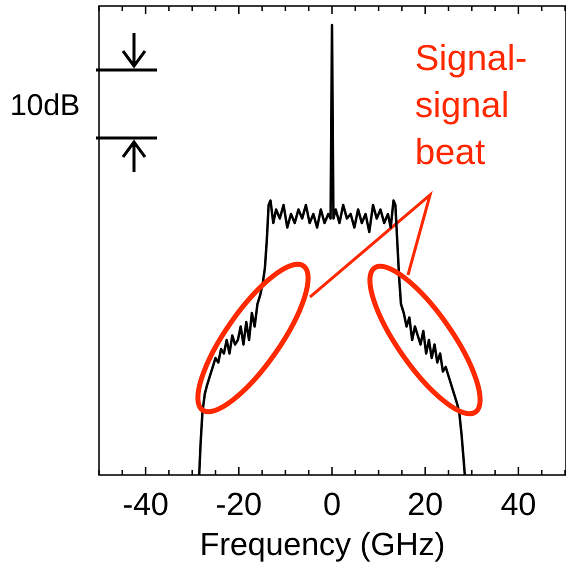  Describe the element at coordinates (518, 504) in the screenshot. I see `x-tick-label: 40` at that location.